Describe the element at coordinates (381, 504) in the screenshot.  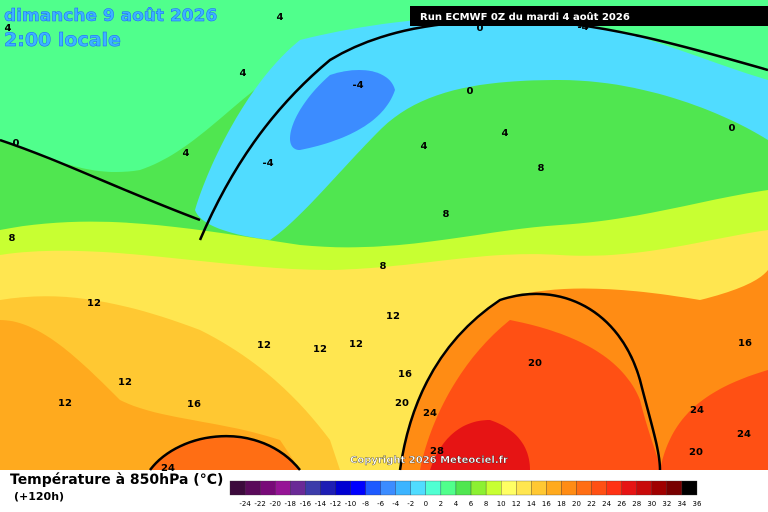
I see `colorbar-label: -6` at that location.